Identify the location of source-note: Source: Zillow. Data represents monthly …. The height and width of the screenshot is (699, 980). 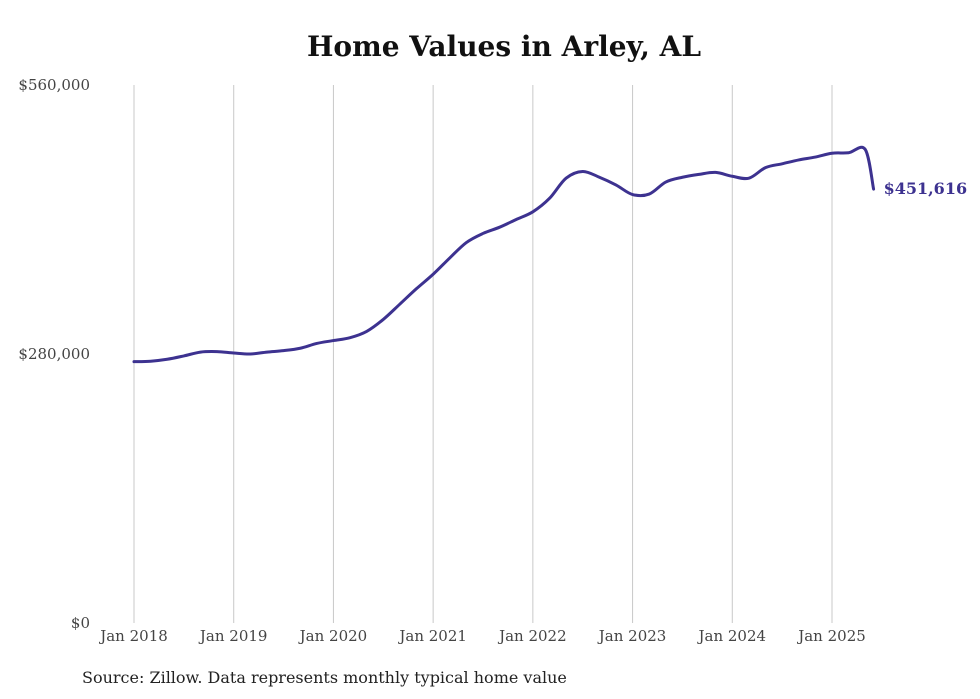
(324, 677).